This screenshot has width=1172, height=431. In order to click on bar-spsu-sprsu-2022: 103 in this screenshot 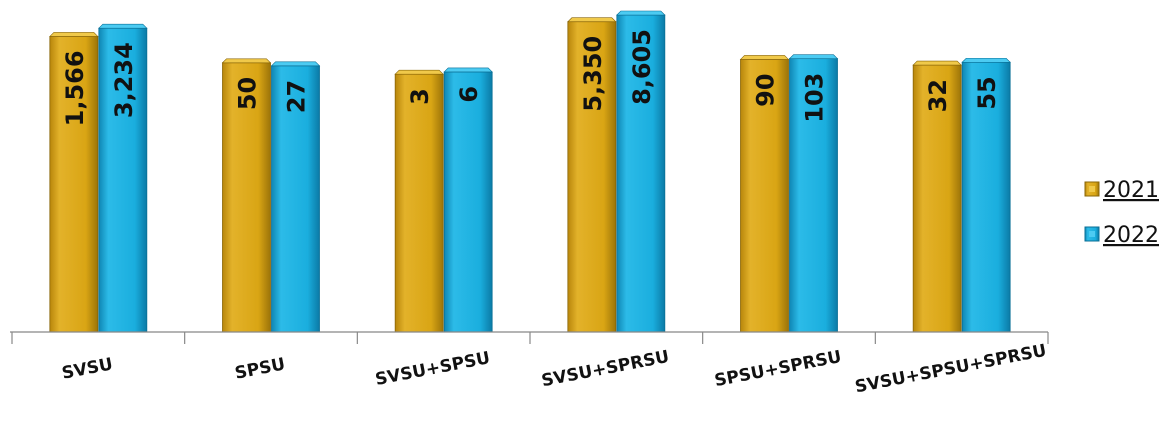, I will do `click(813, 193)`.